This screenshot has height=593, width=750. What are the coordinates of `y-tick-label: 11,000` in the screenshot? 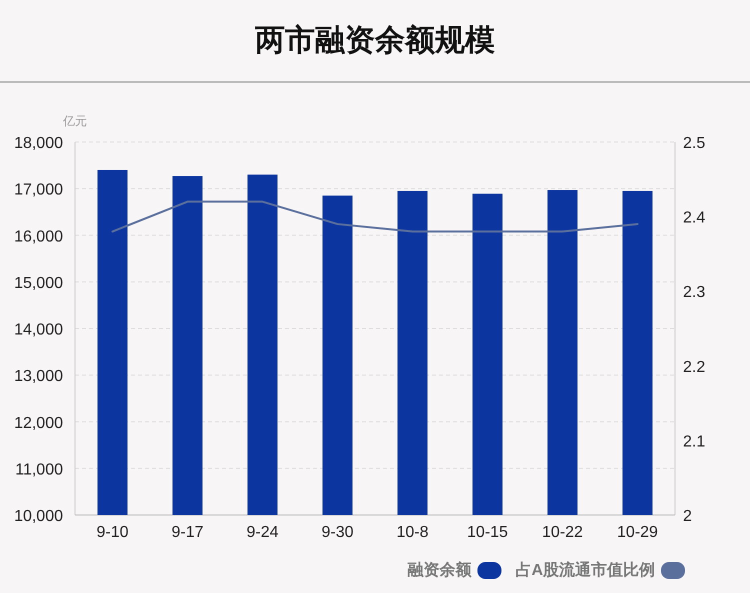 It's located at (39, 469).